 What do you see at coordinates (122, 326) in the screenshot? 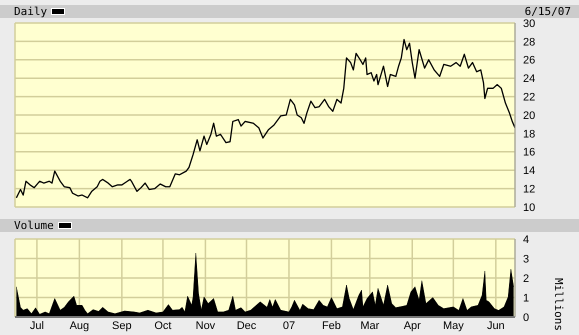
I see `x-tick-label: Sep` at bounding box center [122, 326].